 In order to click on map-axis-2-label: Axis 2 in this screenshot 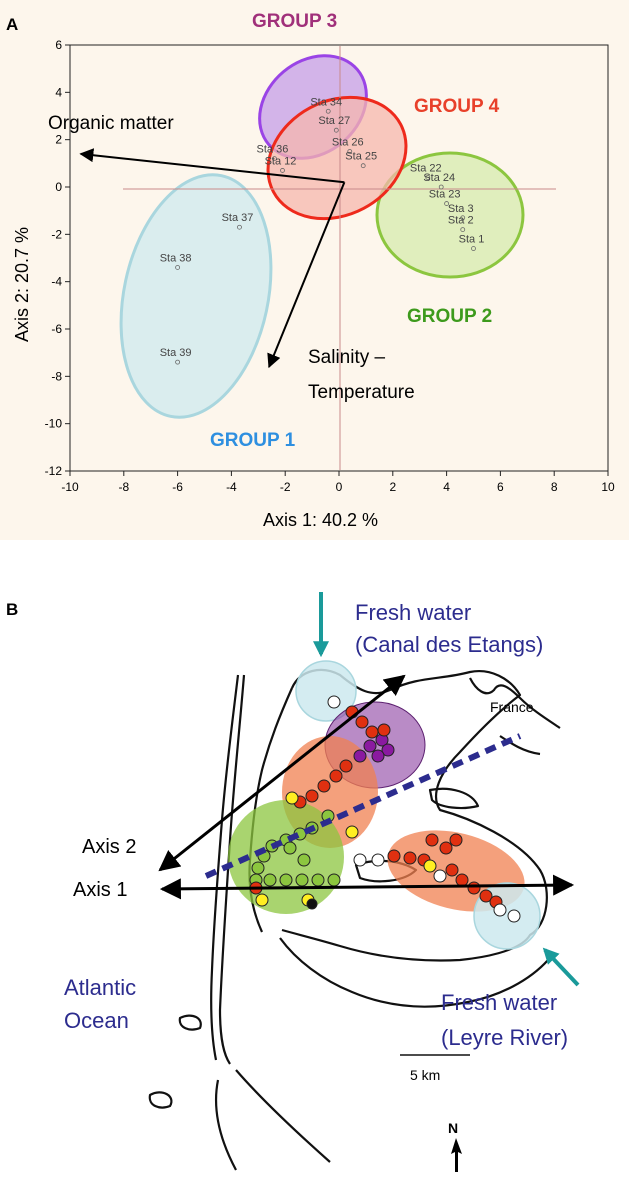, I will do `click(109, 847)`.